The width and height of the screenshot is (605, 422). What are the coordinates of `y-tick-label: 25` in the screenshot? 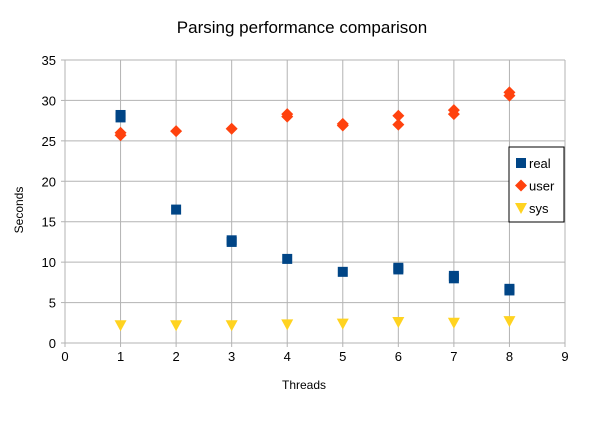 It's located at (49, 141).